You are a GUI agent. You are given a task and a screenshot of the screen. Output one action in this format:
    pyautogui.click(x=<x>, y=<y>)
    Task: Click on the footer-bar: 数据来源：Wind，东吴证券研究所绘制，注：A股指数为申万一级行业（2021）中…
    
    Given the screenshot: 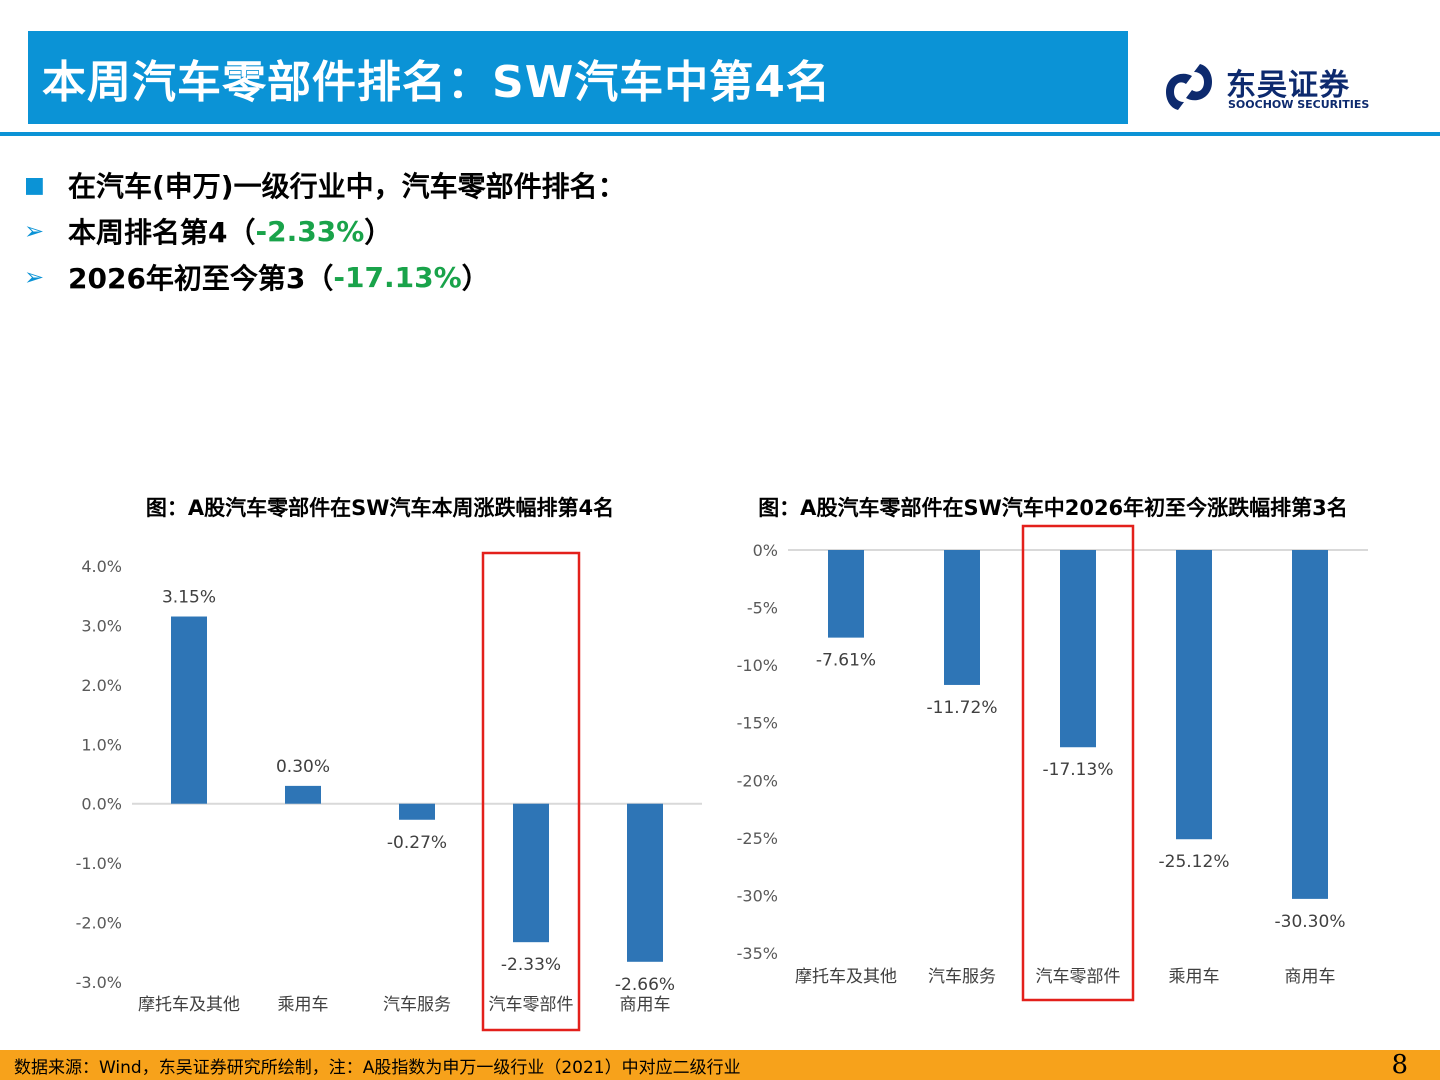 What is the action you would take?
    pyautogui.click(x=720, y=1065)
    